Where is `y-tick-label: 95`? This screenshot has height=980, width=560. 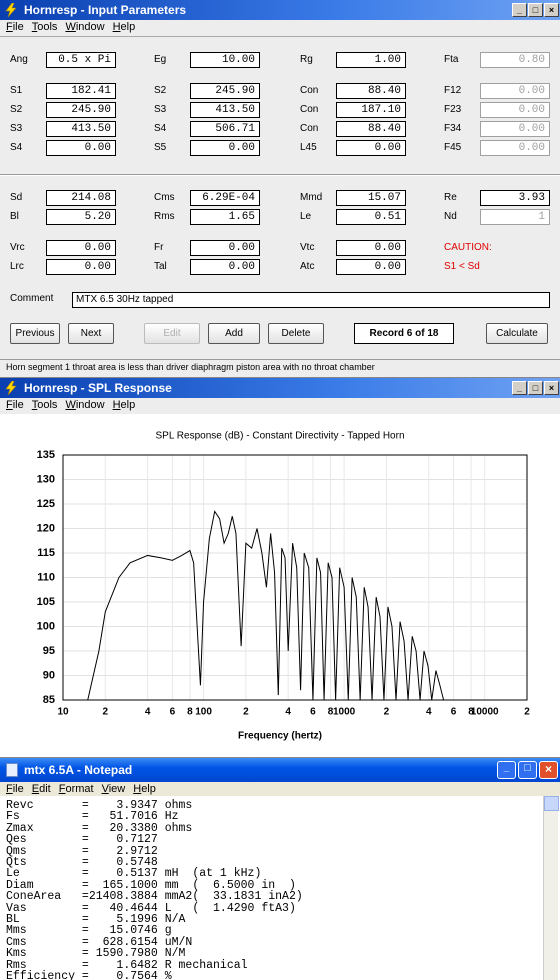
y-tick-label: 95 is located at coordinates (49, 651).